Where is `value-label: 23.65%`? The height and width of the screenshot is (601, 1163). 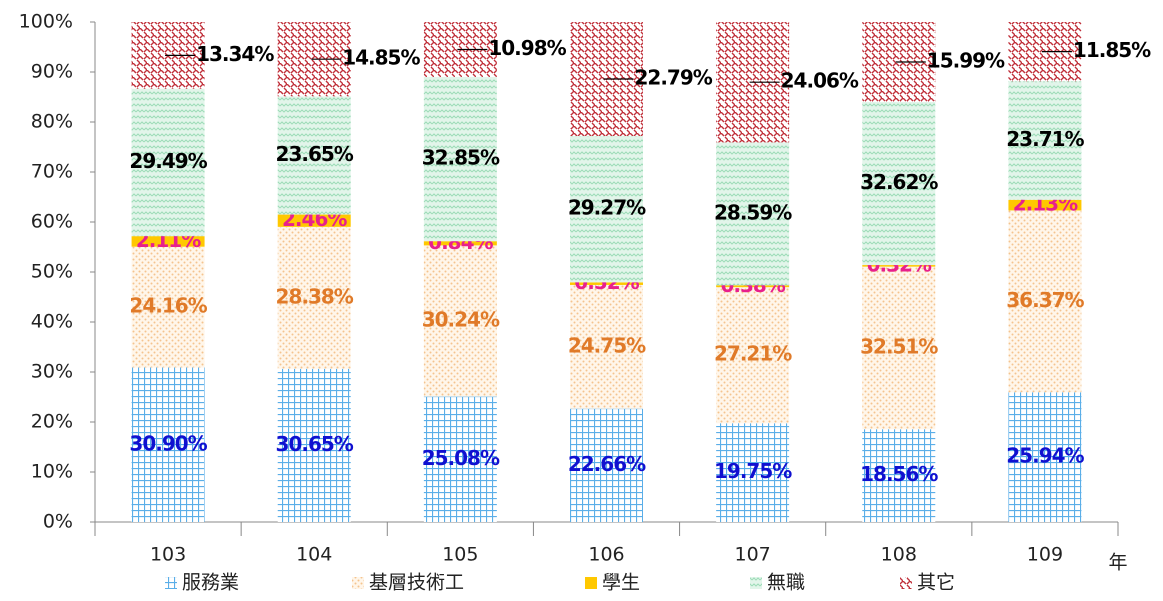 value-label: 23.65% is located at coordinates (315, 154).